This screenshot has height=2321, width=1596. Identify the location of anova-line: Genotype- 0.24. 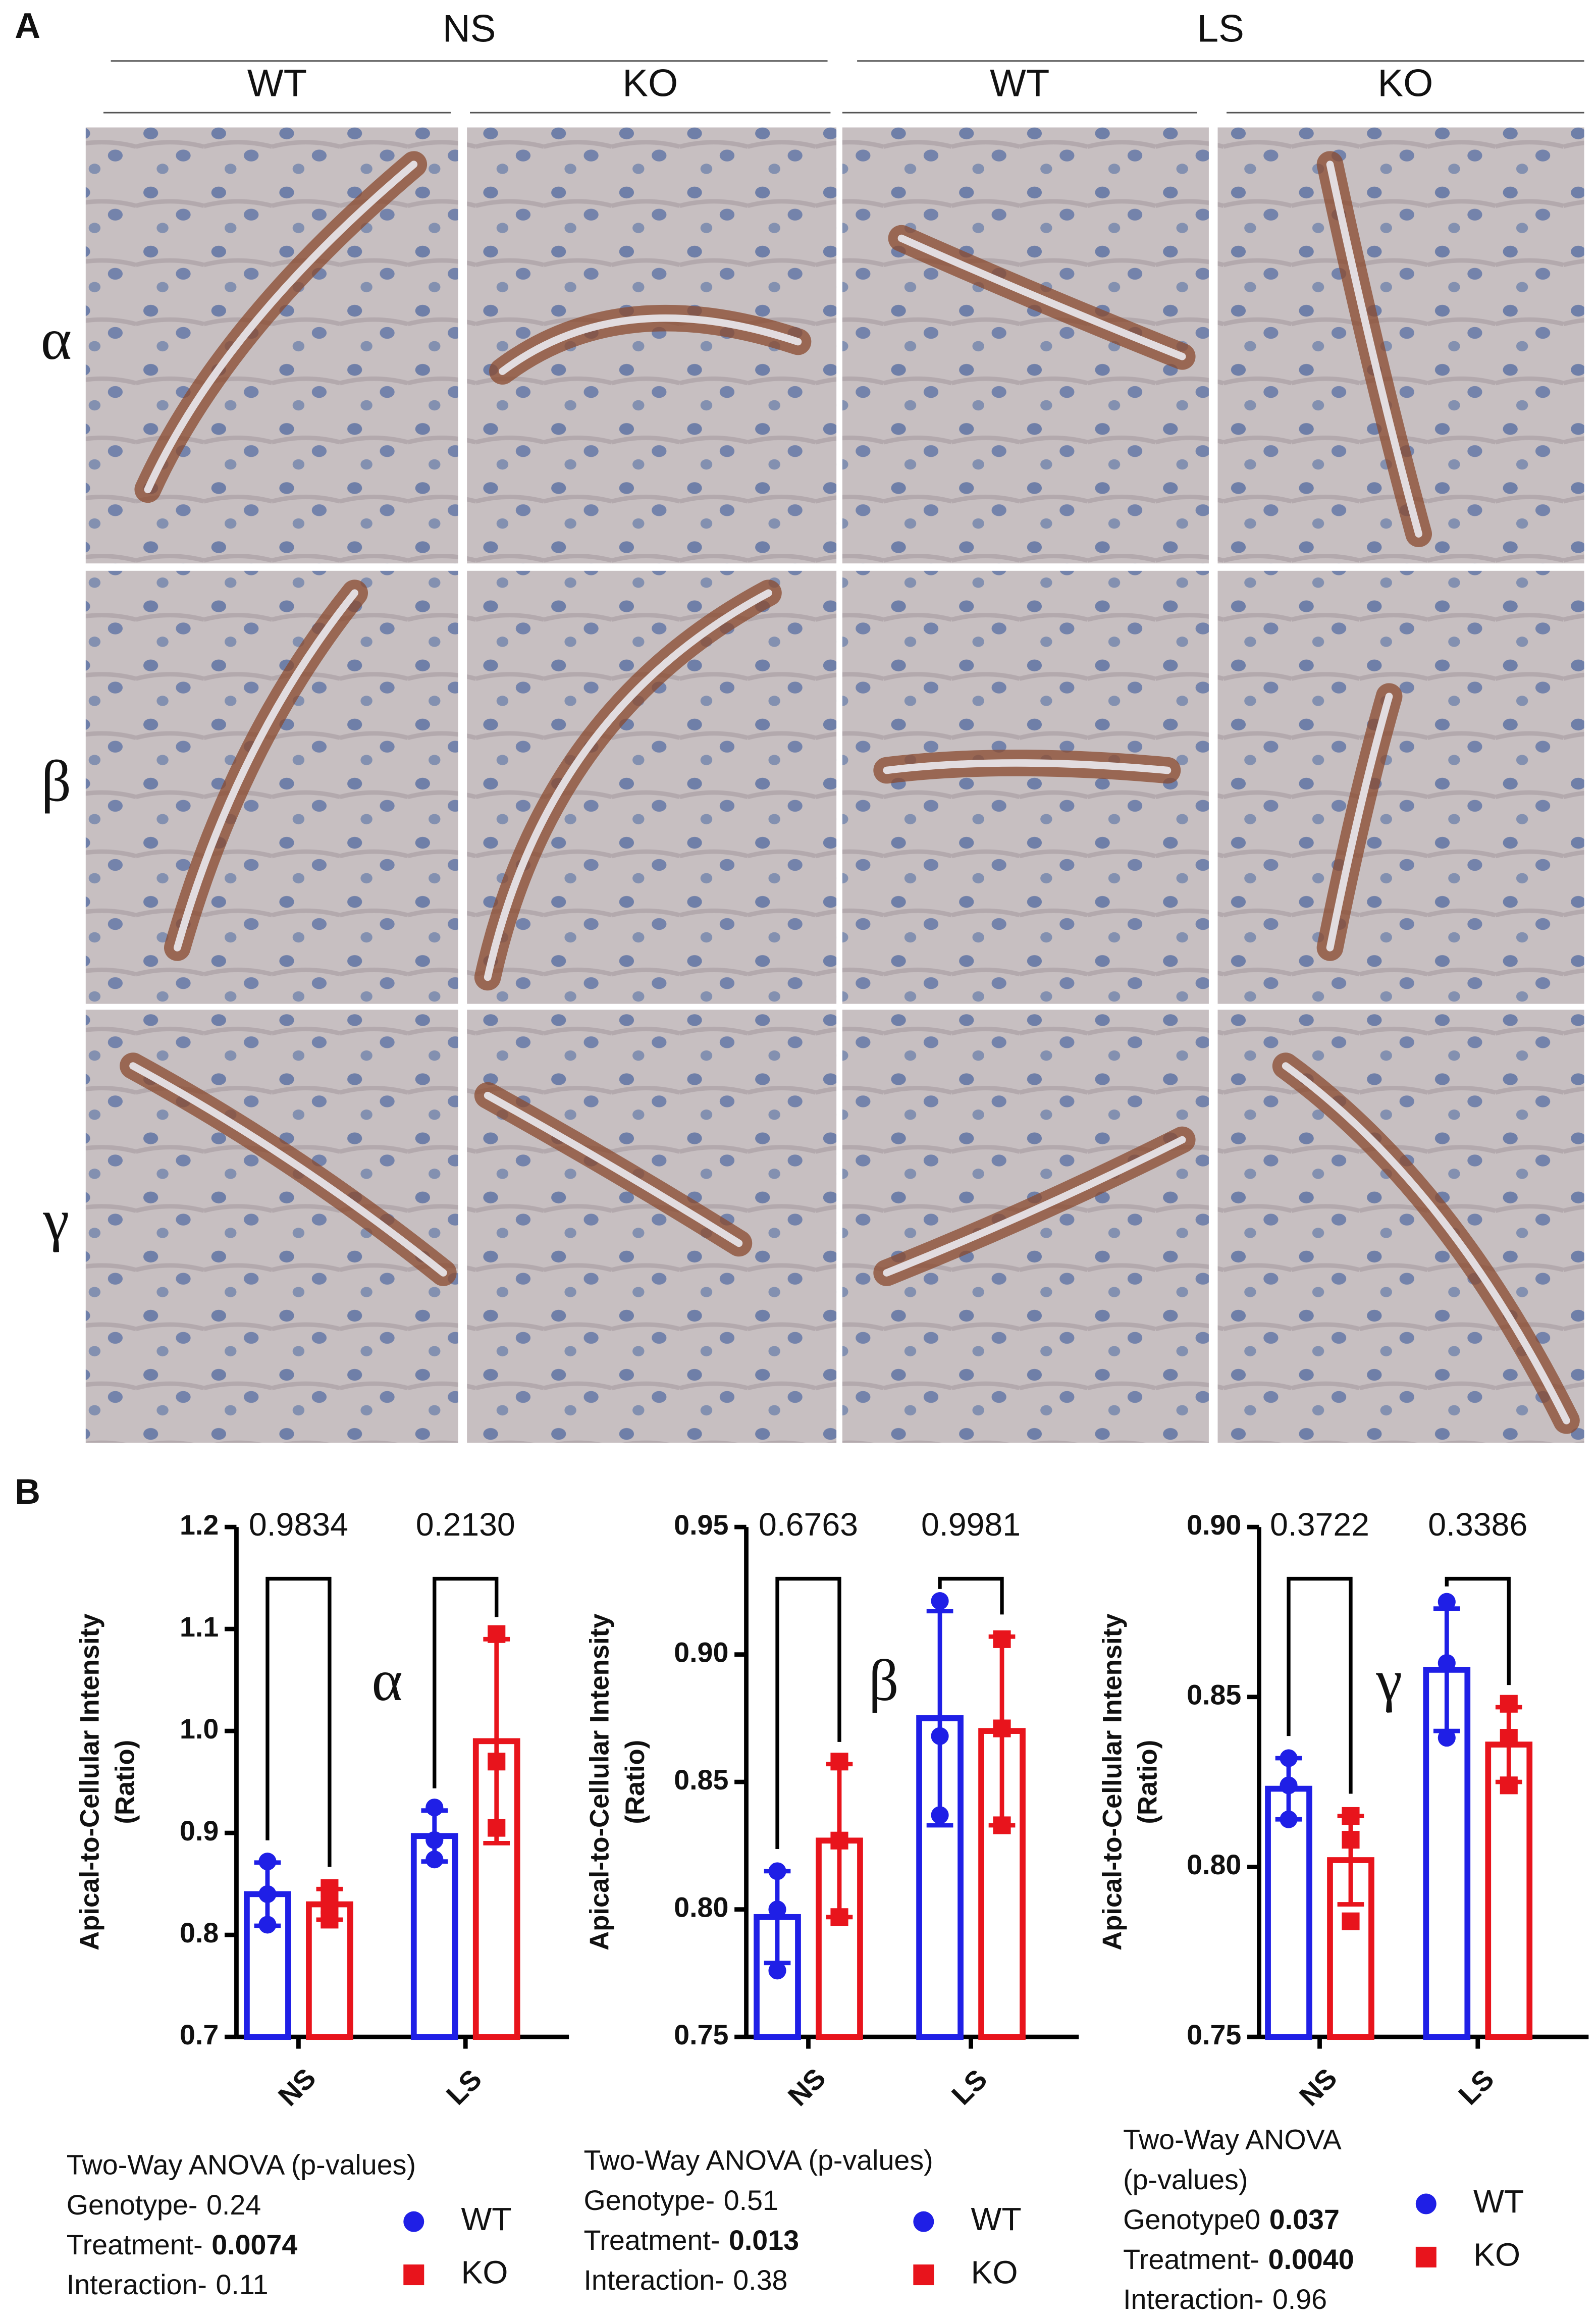
(164, 2205).